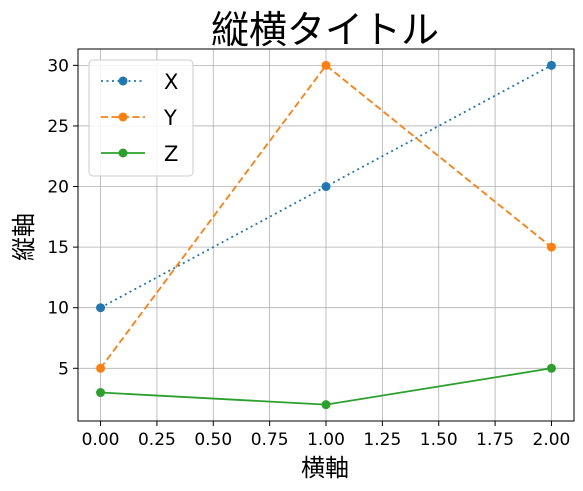 The height and width of the screenshot is (491, 583). I want to click on x-axis-label: 横軸, so click(325, 468).